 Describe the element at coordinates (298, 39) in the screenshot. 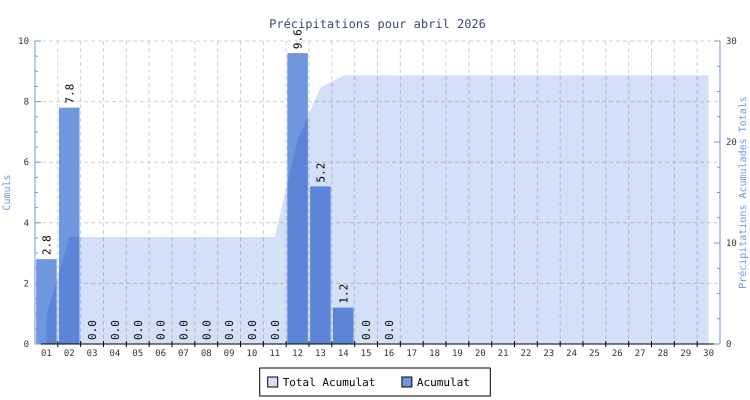

I see `data-label: 9.6` at that location.